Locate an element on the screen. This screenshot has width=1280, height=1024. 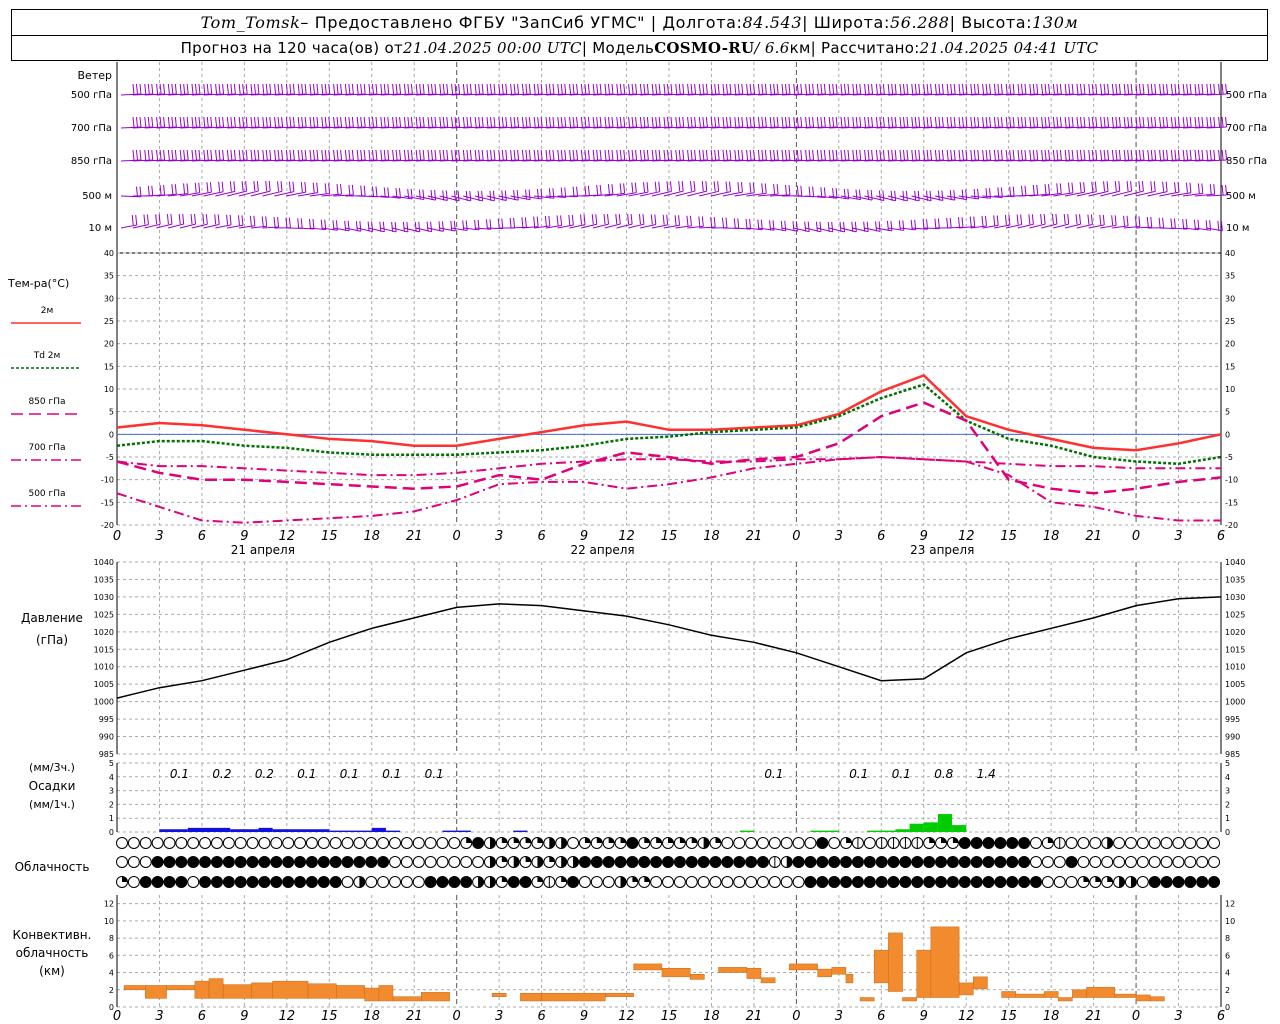
model-resolution: / 6.6 is located at coordinates (772, 48).